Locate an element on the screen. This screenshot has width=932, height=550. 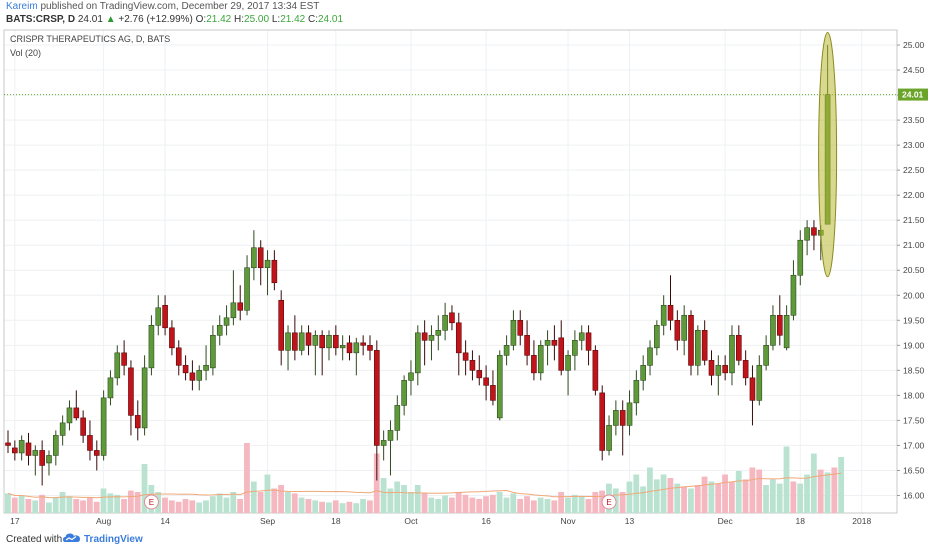
y-tick-label: 19.50 is located at coordinates (914, 320).